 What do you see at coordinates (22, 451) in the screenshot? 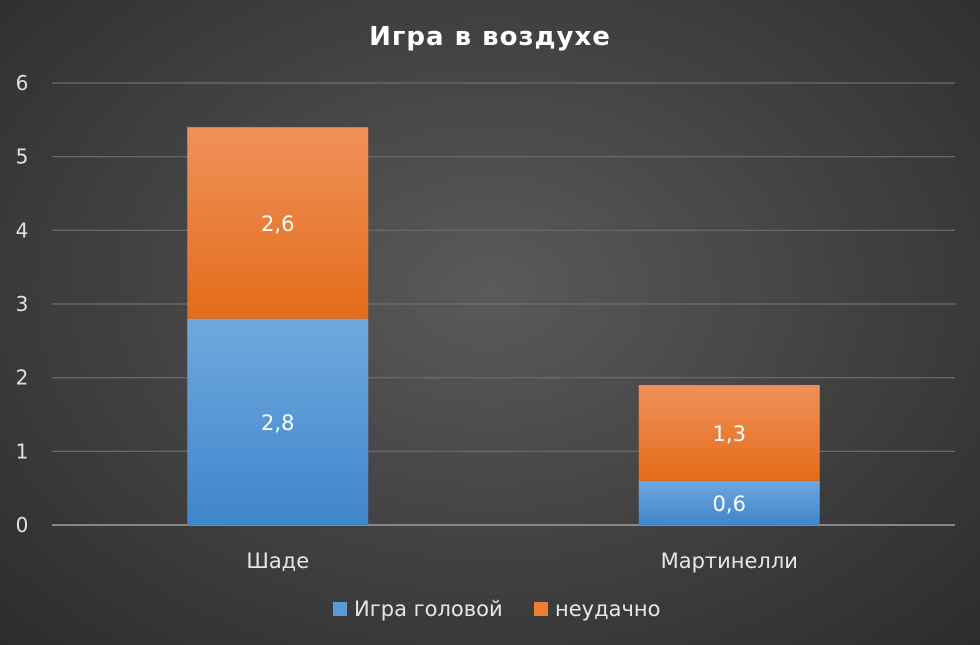
I see `y-tick-label: 1` at bounding box center [22, 451].